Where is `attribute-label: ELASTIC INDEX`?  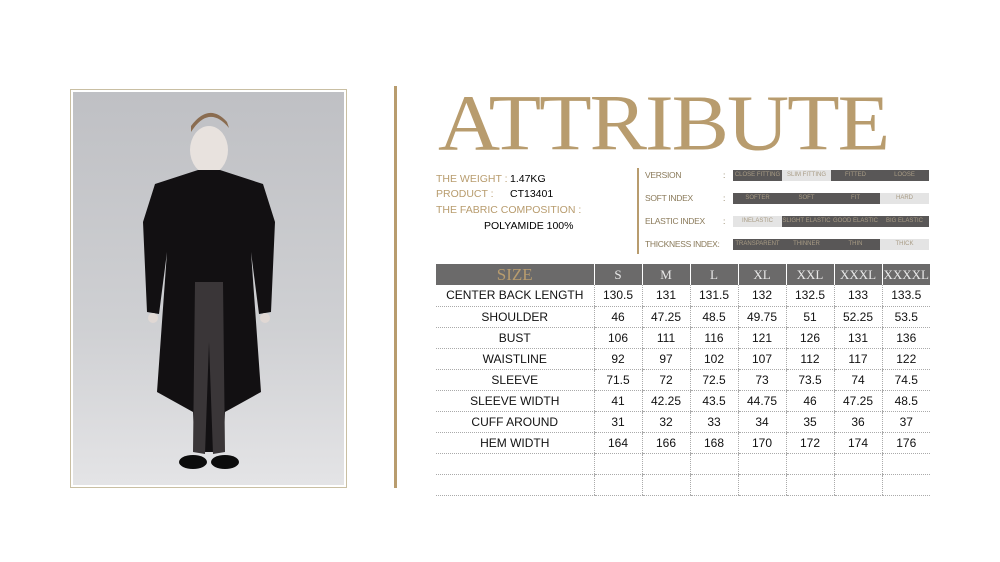
attribute-label: ELASTIC INDEX is located at coordinates (675, 221).